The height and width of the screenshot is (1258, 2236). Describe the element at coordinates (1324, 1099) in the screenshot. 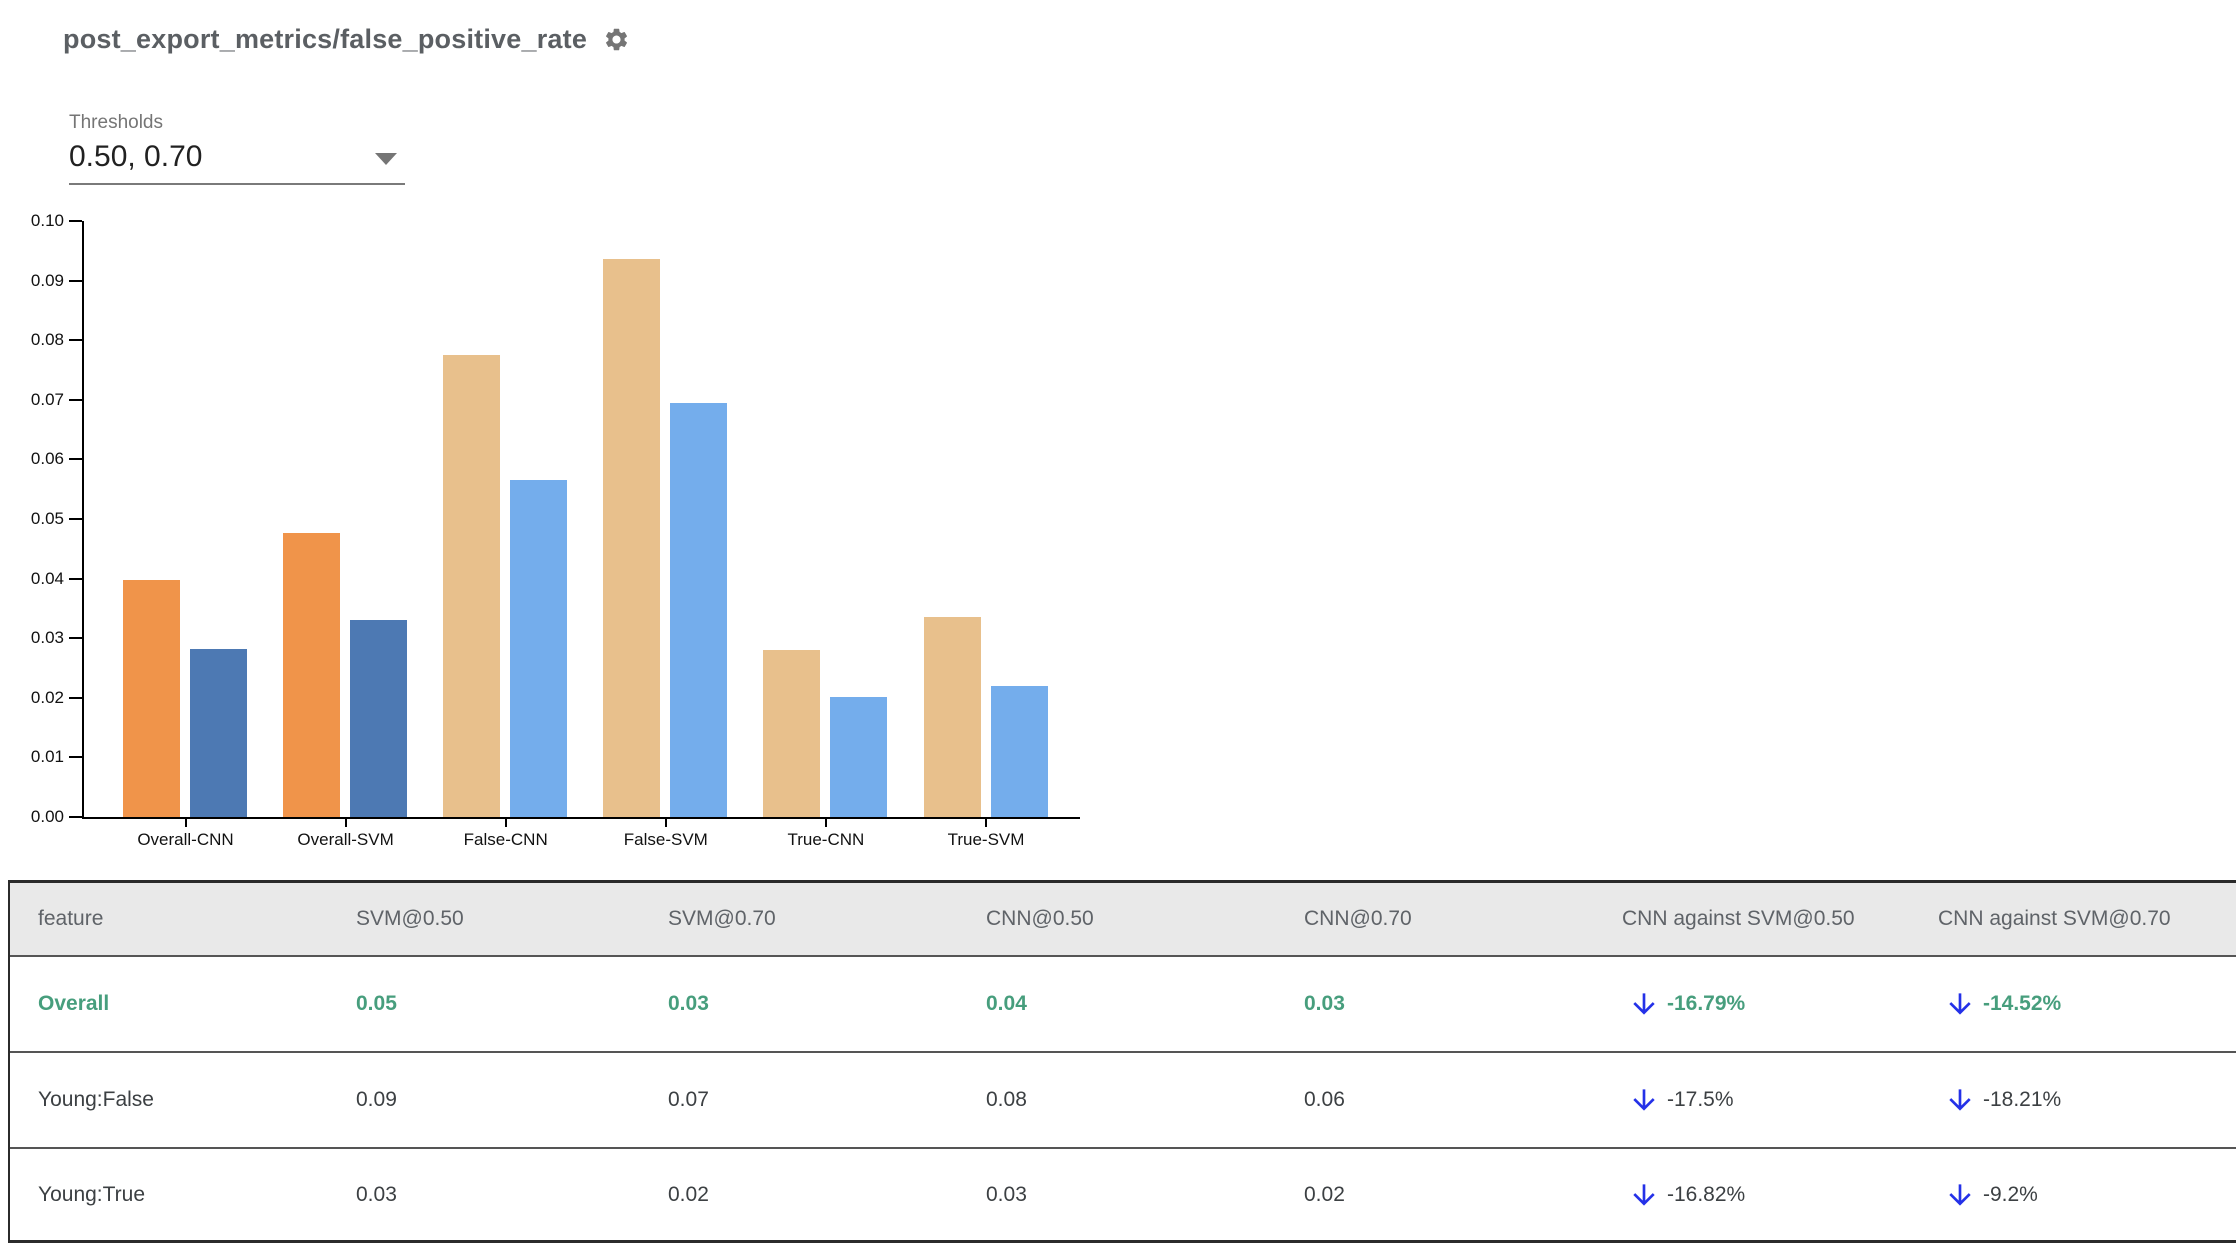

I see `value-cell-CNN@0.70: 0.06` at that location.